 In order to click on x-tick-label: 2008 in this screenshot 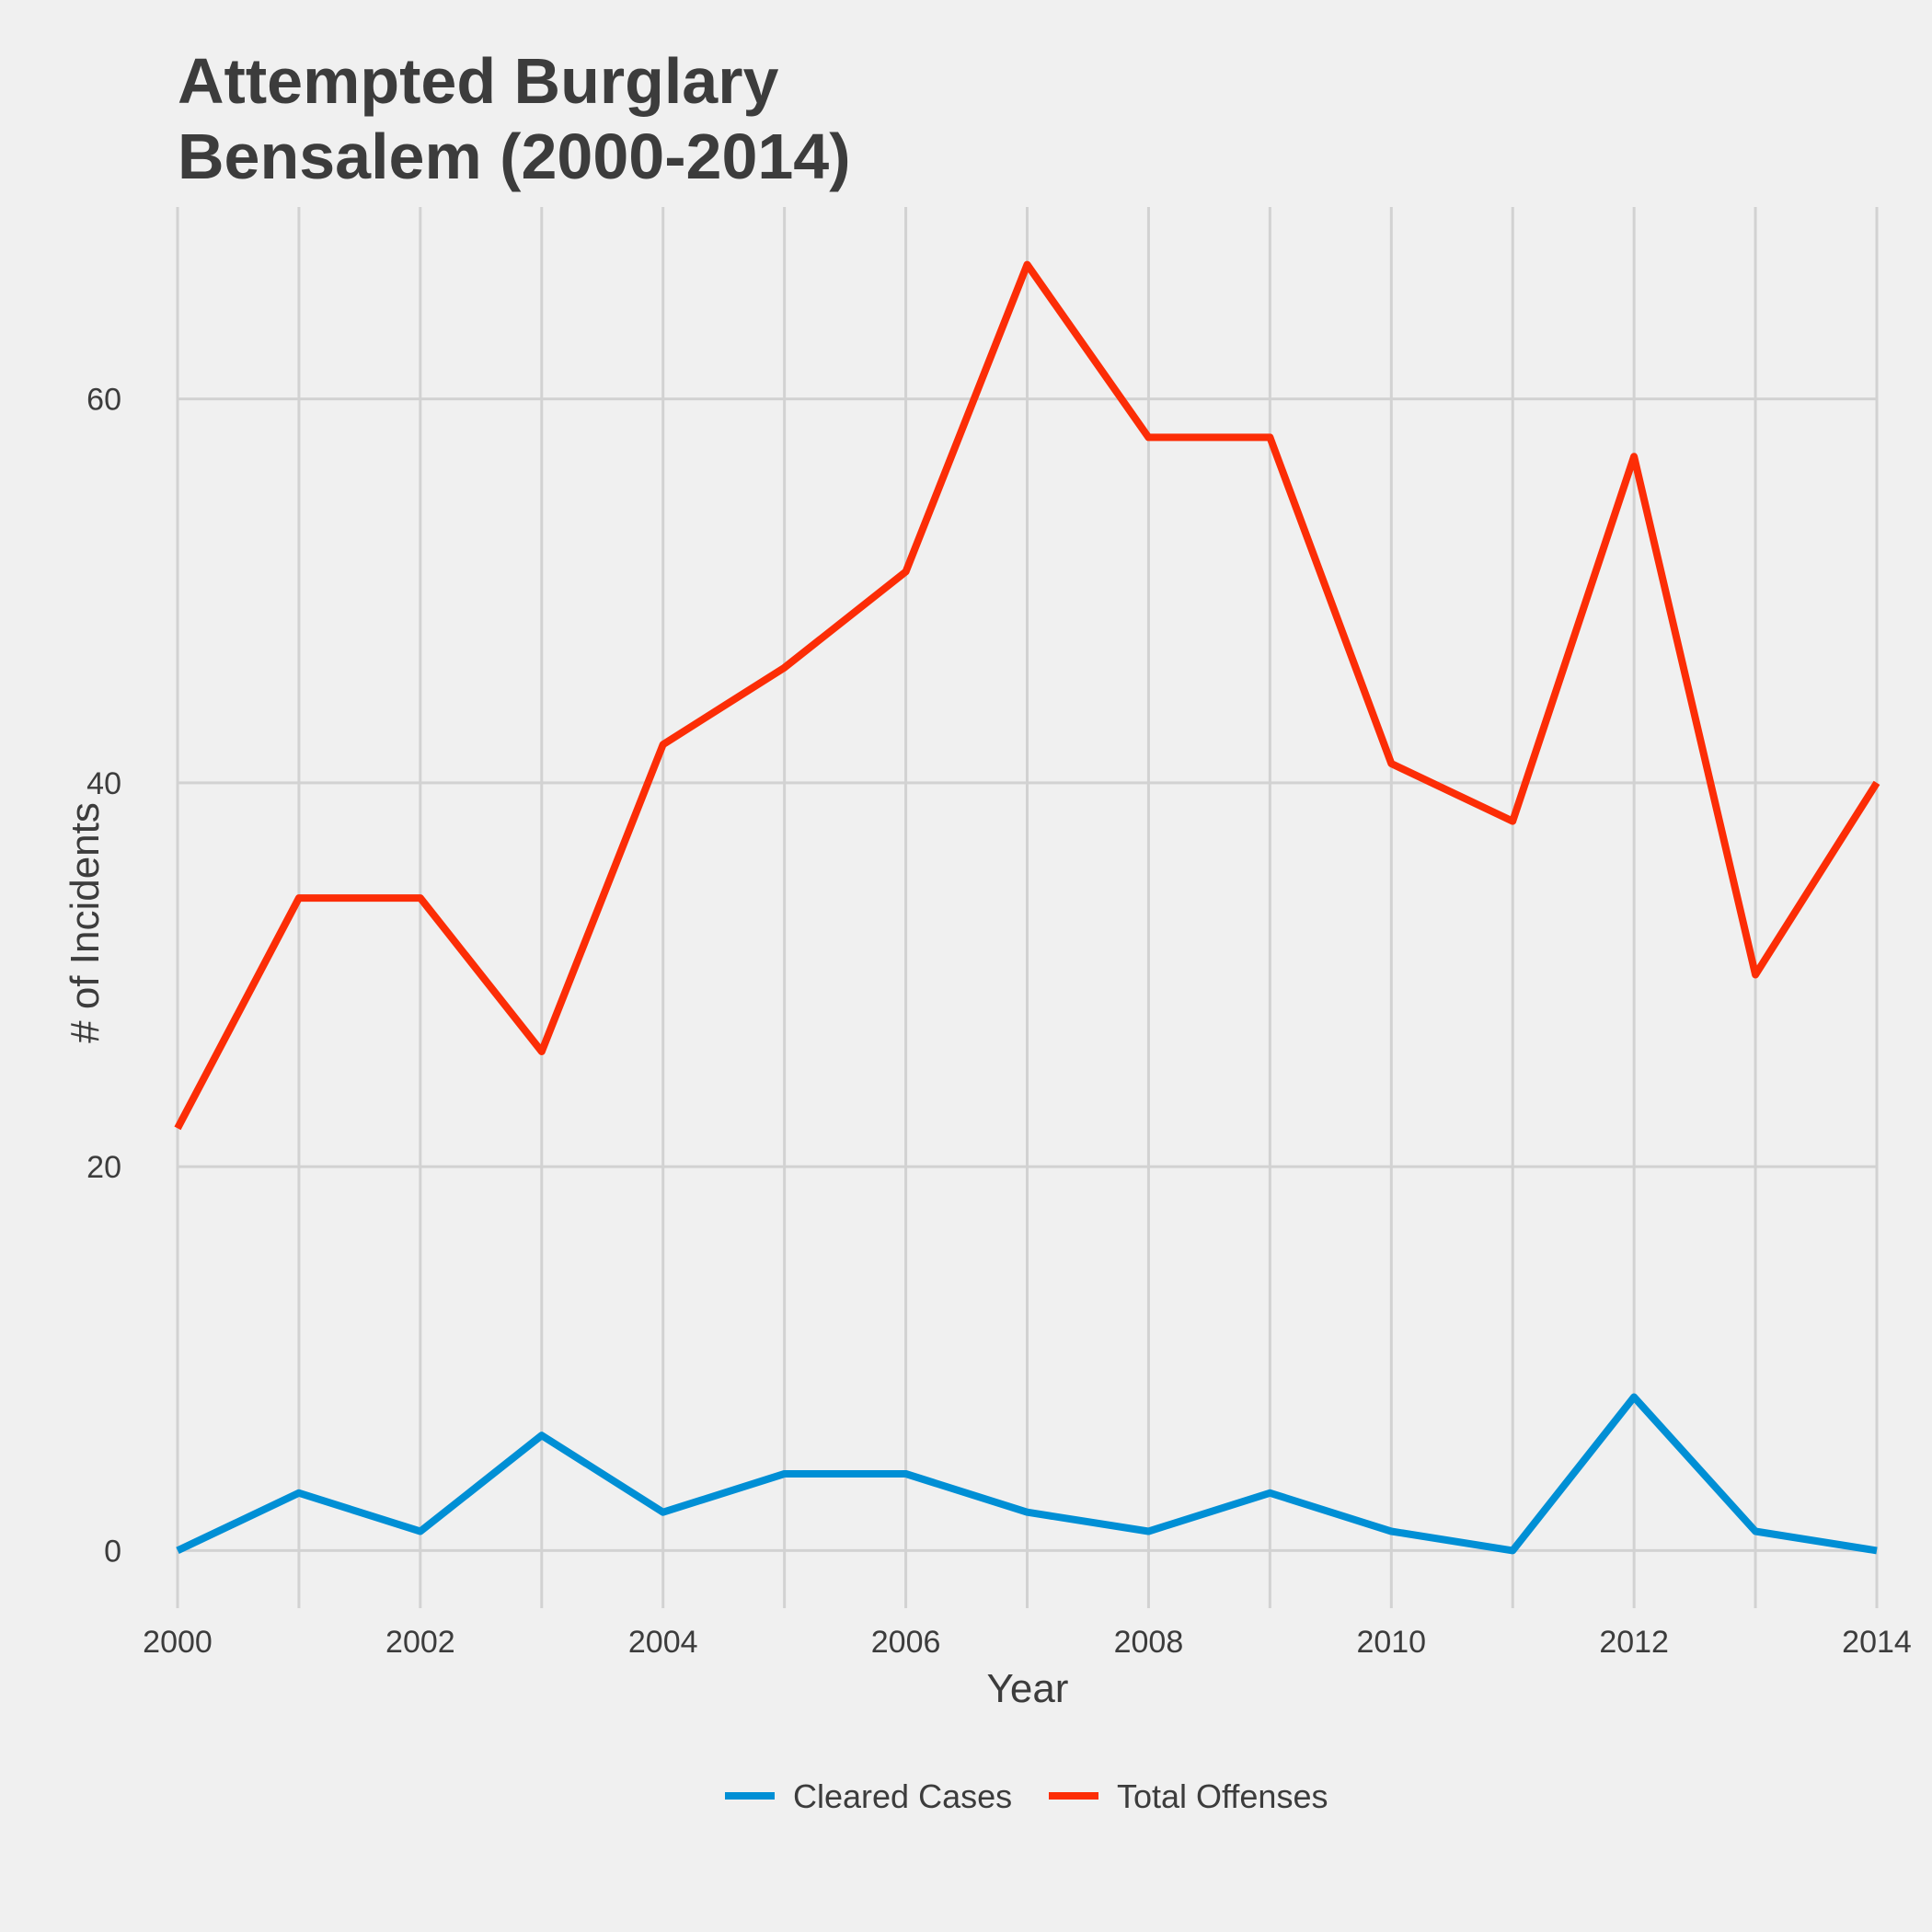, I will do `click(1149, 1642)`.